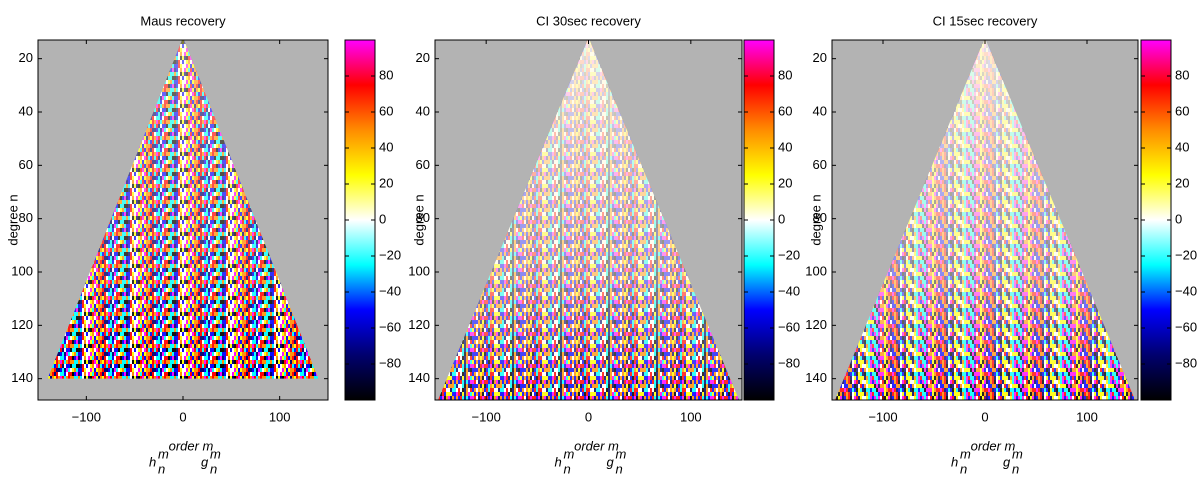  Describe the element at coordinates (588, 20) in the screenshot. I see `chart-title: CI 30sec recovery` at that location.